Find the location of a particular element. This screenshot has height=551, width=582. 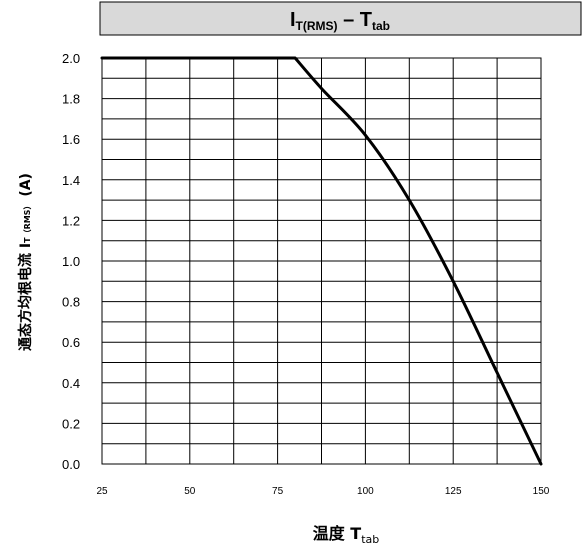

x-tick-label: 75 is located at coordinates (278, 491).